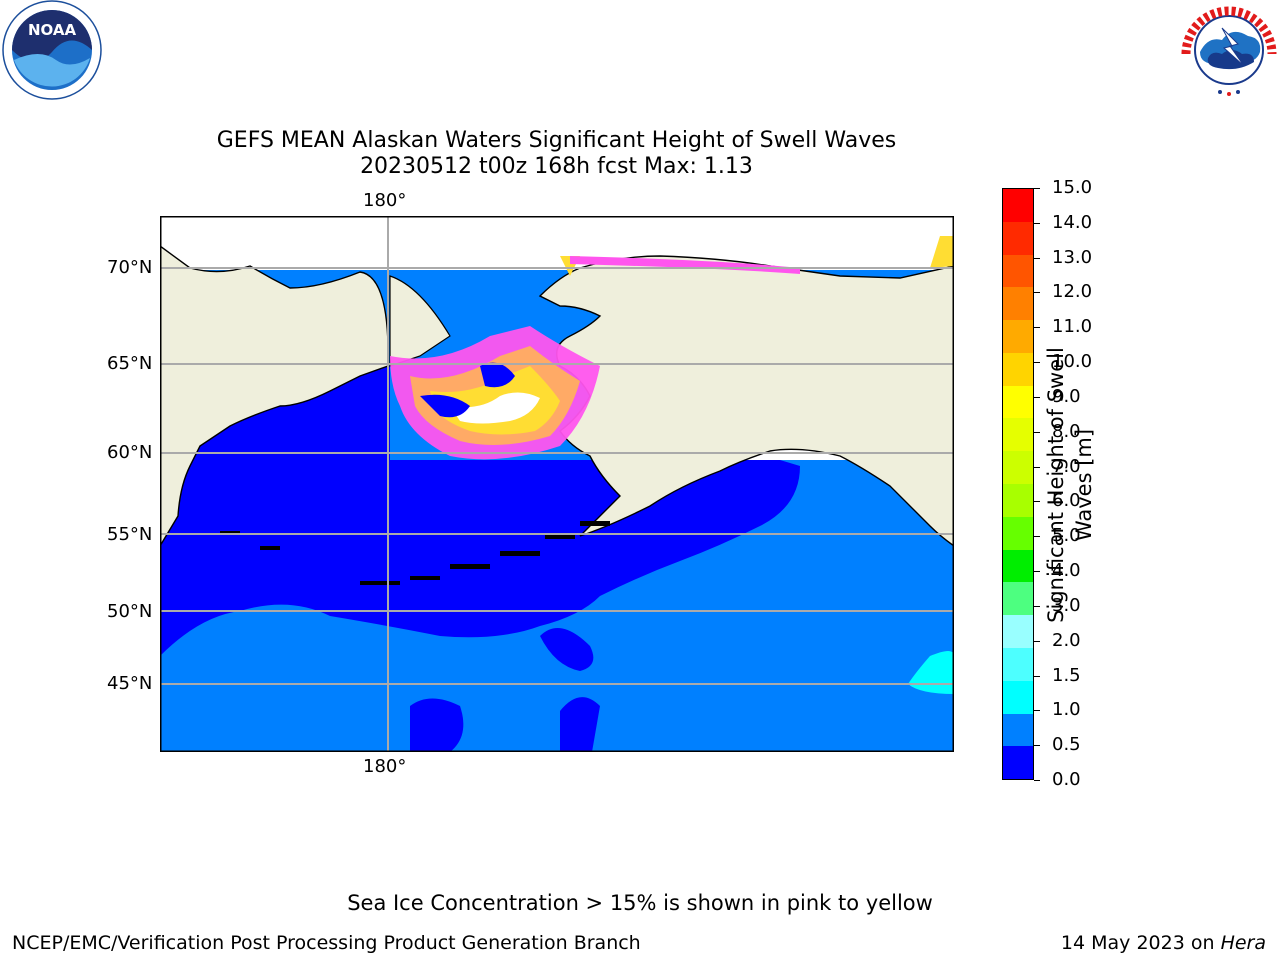 The width and height of the screenshot is (1280, 960). What do you see at coordinates (130, 452) in the screenshot?
I see `lat-label-60: 60°N` at bounding box center [130, 452].